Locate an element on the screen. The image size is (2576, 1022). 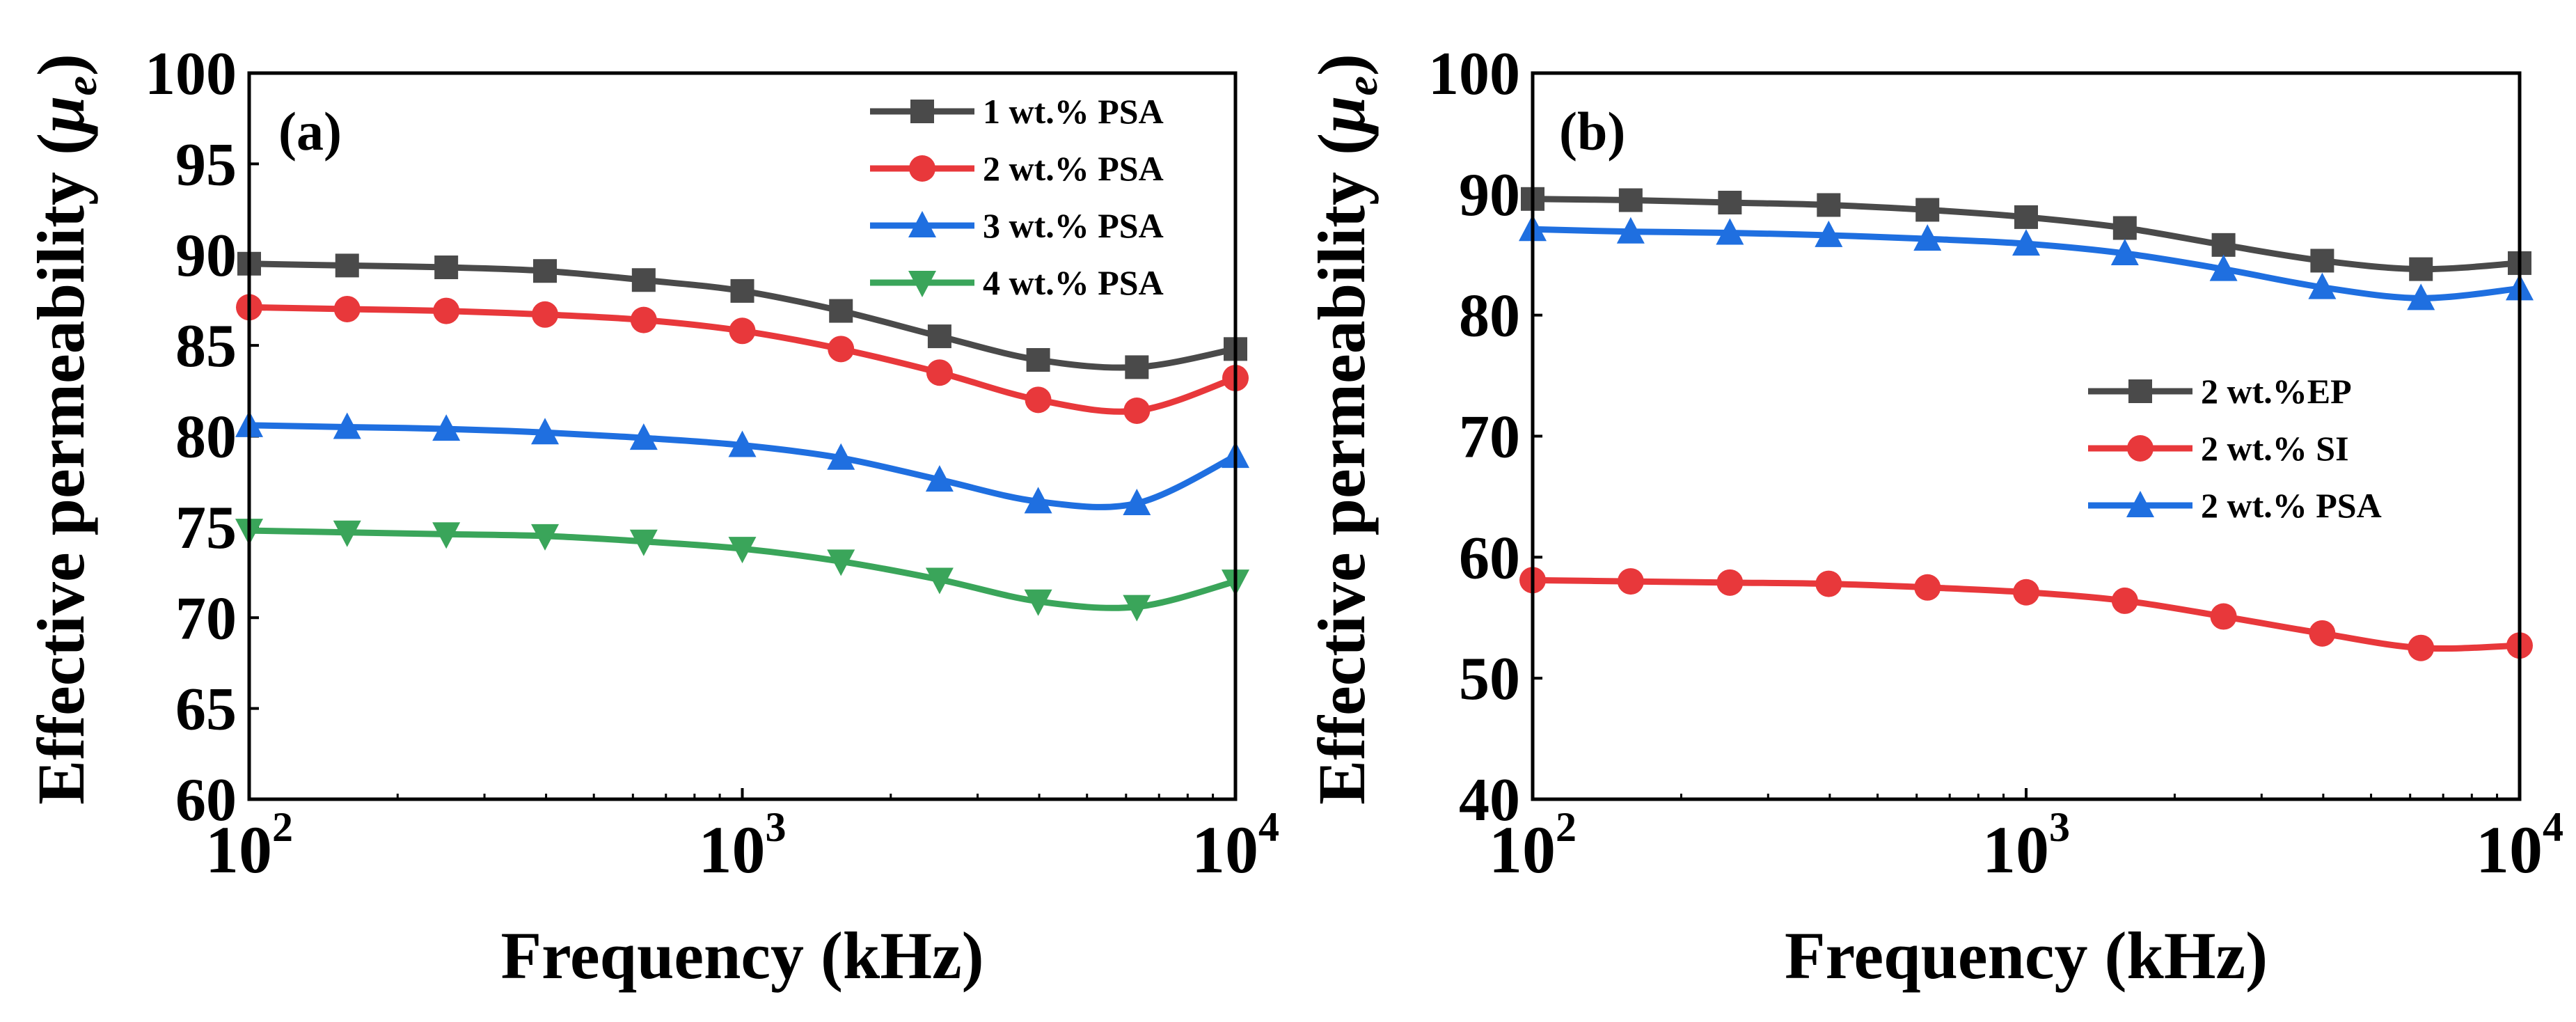
y-label-close: ) is located at coordinates (61, 65).